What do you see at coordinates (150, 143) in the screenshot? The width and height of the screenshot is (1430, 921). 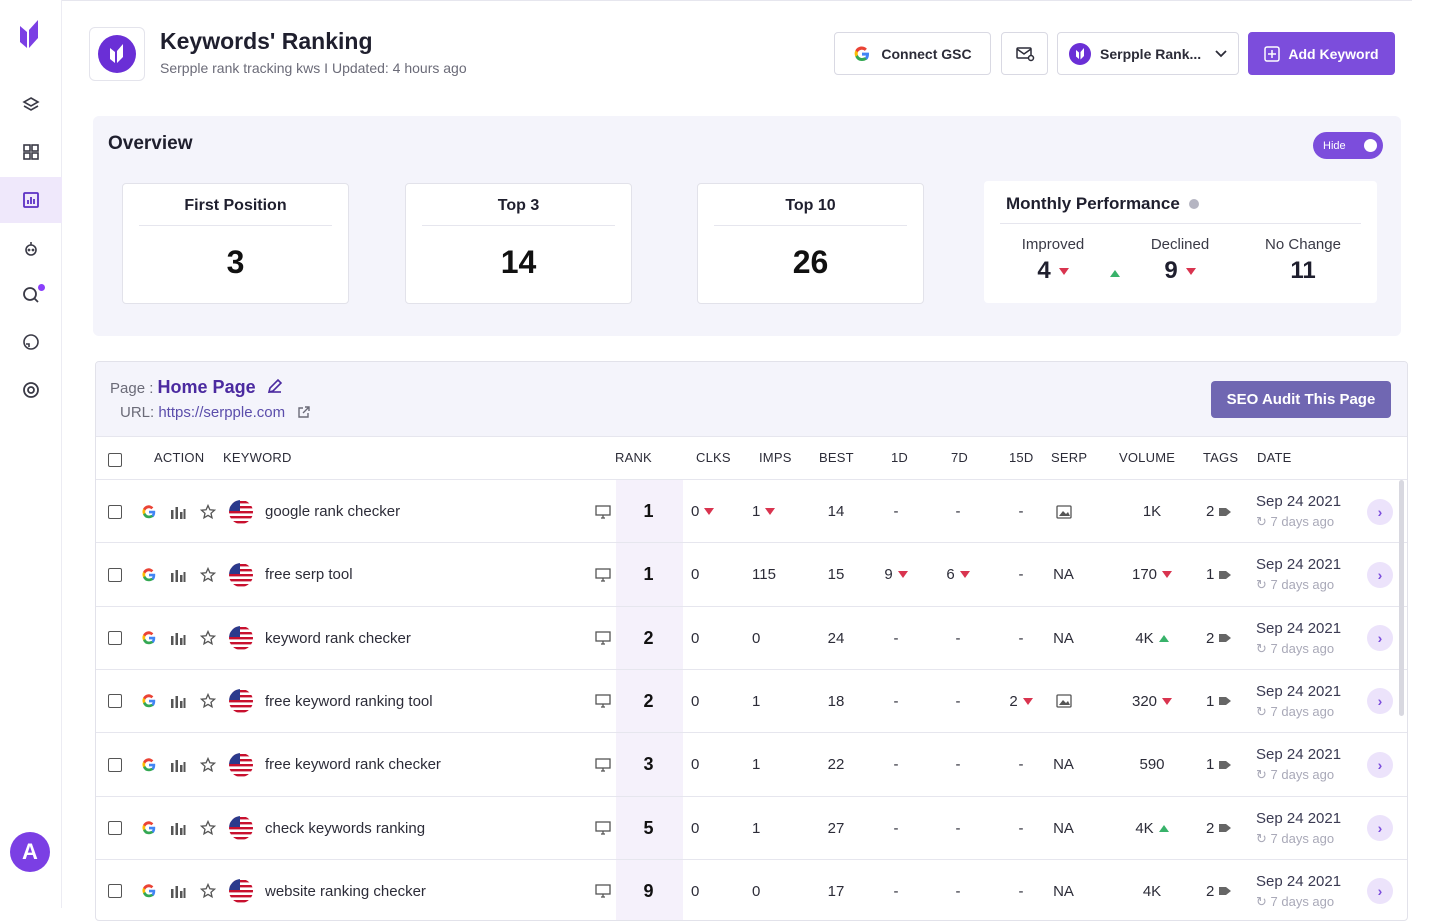 I see `overview-title: Overview` at bounding box center [150, 143].